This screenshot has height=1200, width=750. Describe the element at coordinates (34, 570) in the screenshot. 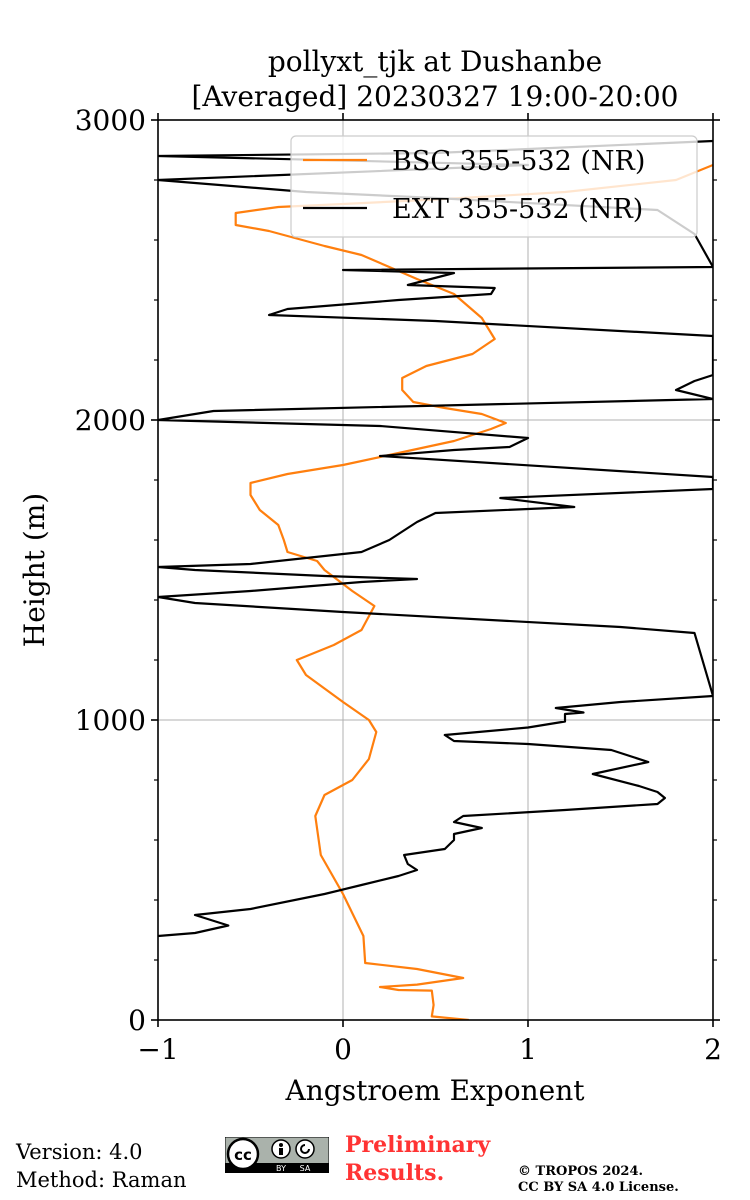

I see `y-axis-label: Height (m)` at that location.